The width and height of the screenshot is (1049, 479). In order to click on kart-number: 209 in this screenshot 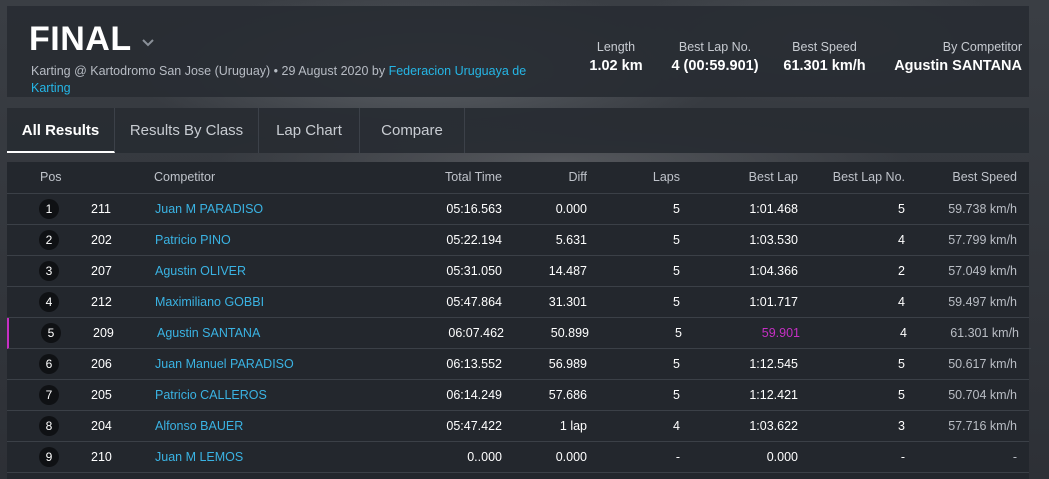, I will do `click(103, 333)`.